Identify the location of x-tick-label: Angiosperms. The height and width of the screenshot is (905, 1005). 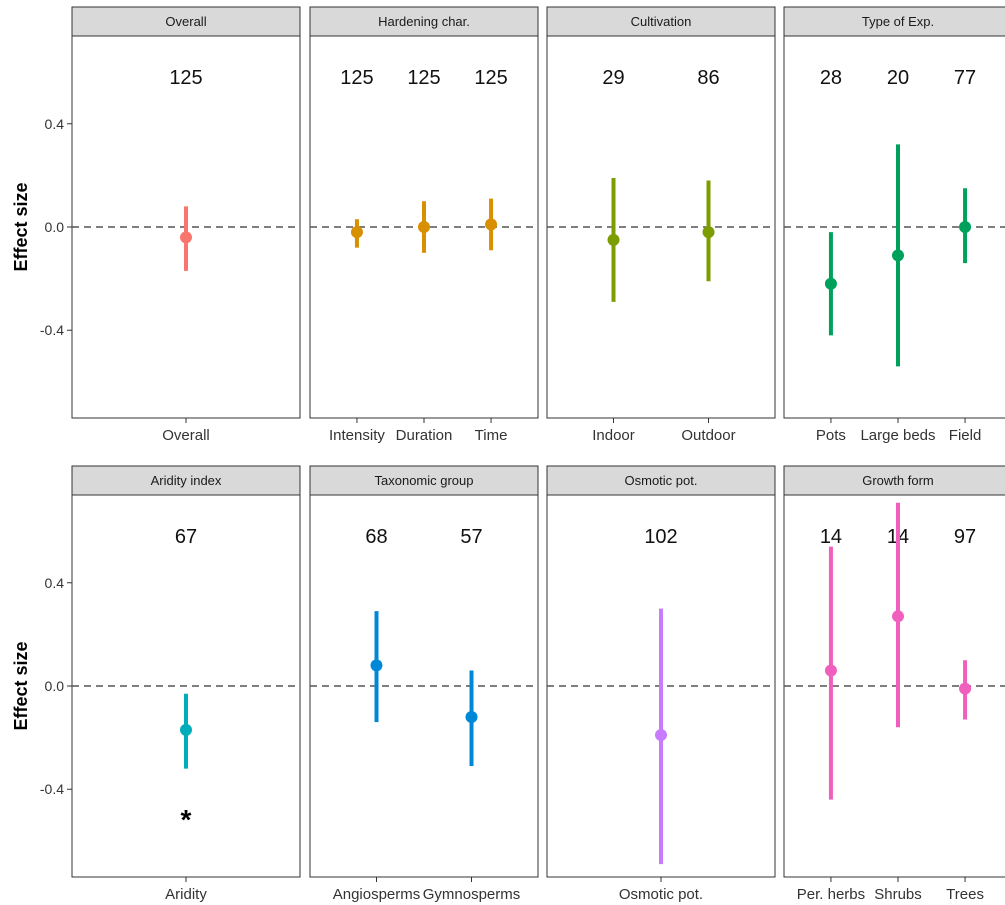
(377, 894).